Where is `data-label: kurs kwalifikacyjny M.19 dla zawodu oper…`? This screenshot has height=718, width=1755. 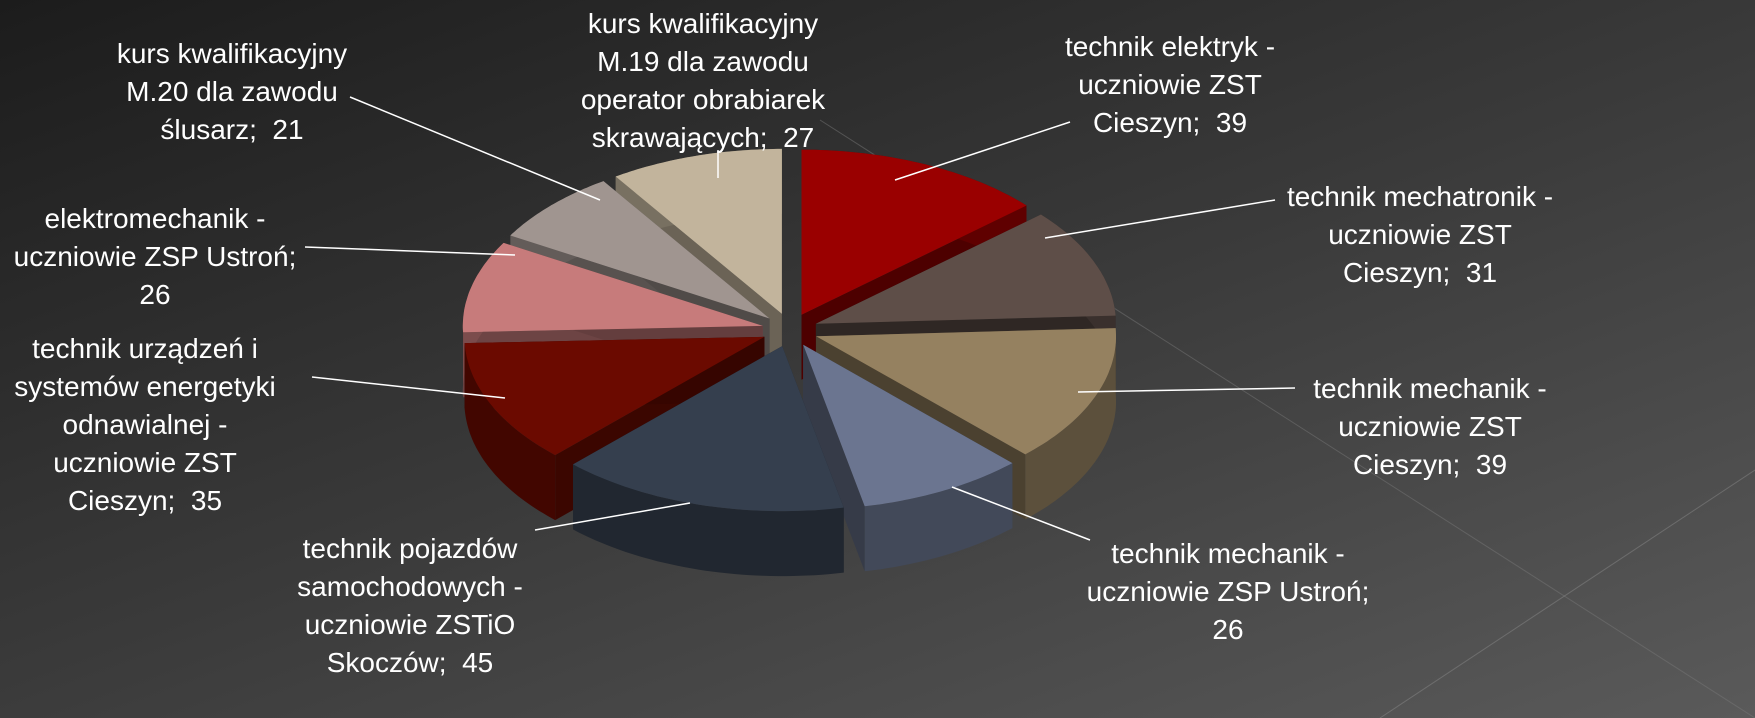
data-label: kurs kwalifikacyjny M.19 dla zawodu oper… is located at coordinates (706, 80).